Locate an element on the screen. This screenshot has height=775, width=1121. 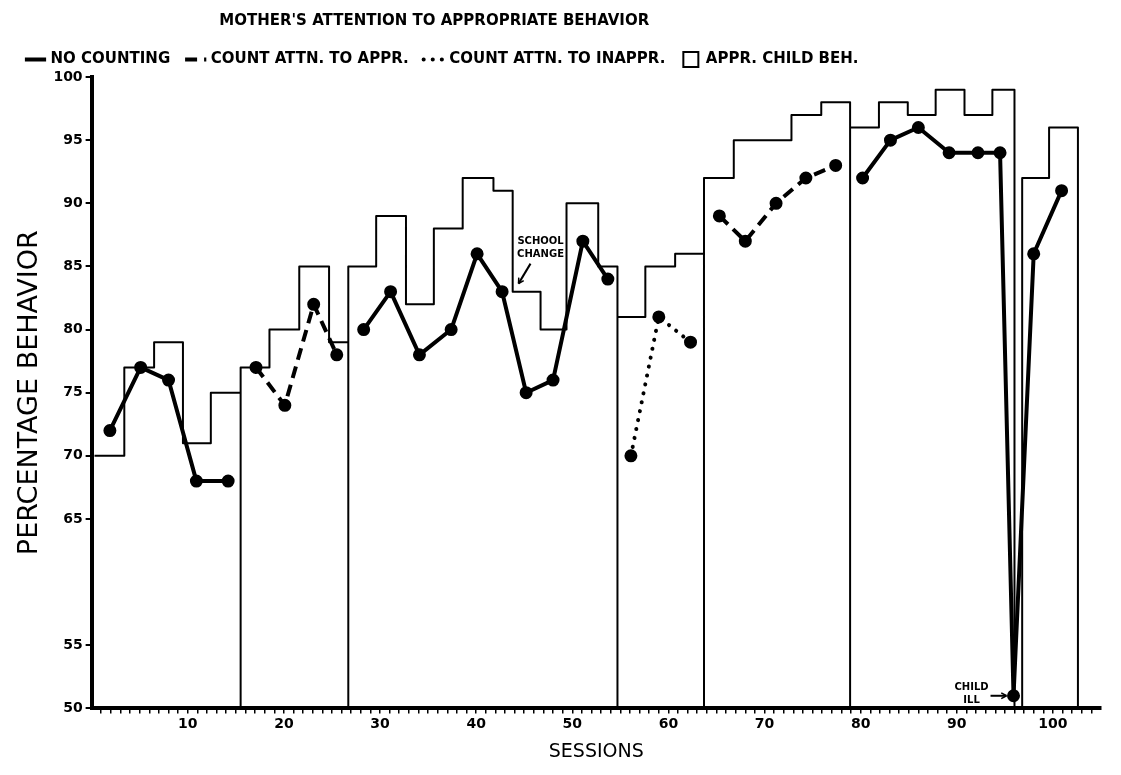
legend-label: COUNT ATTN. TO INAPPR. is located at coordinates (557, 58).